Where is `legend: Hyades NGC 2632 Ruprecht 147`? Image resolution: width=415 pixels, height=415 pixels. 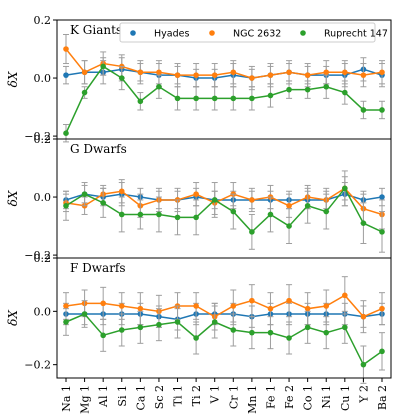
legend: Hyades NGC 2632 Ruprecht 147 is located at coordinates (253, 32).